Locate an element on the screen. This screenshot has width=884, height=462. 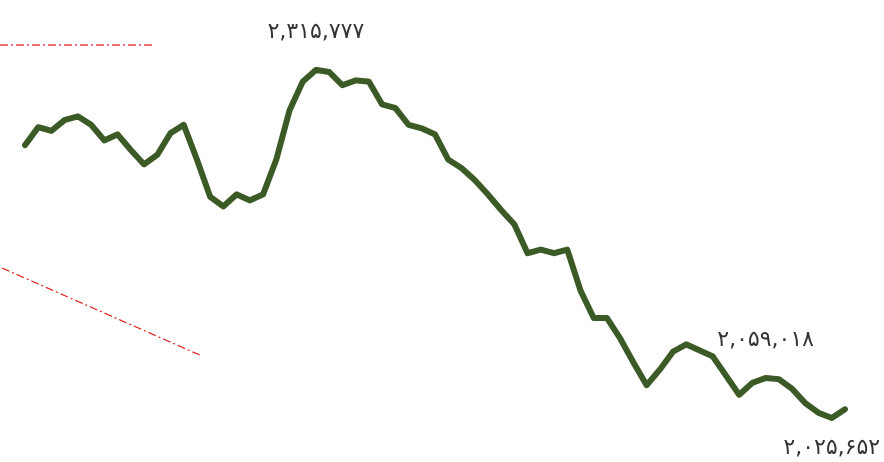
value-annotation: ۲,۰۲۵,۶۵۲ is located at coordinates (831, 447).